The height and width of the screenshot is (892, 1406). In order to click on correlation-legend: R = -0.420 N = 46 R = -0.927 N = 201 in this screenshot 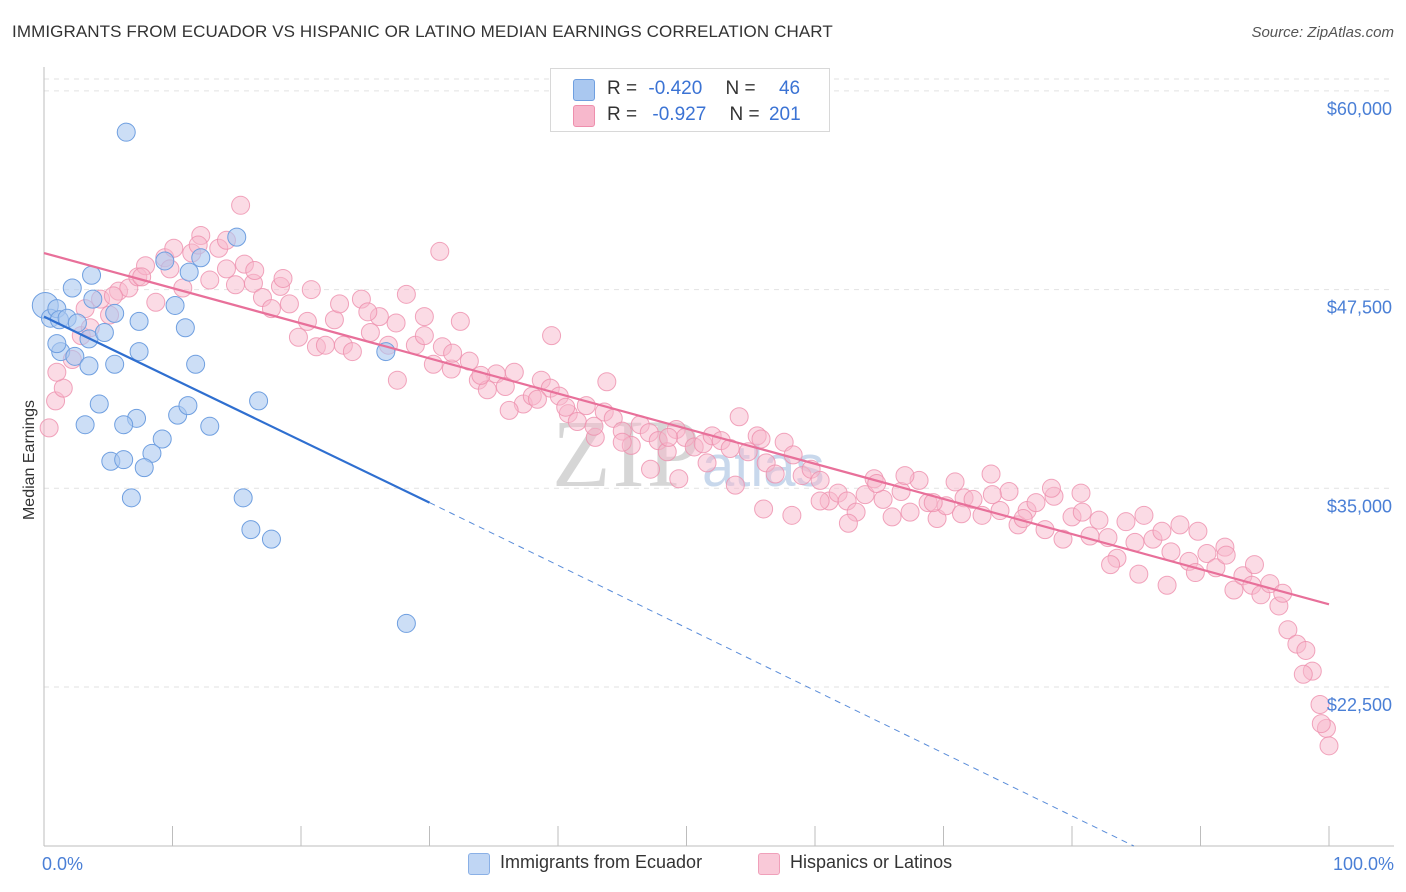, I will do `click(690, 100)`.